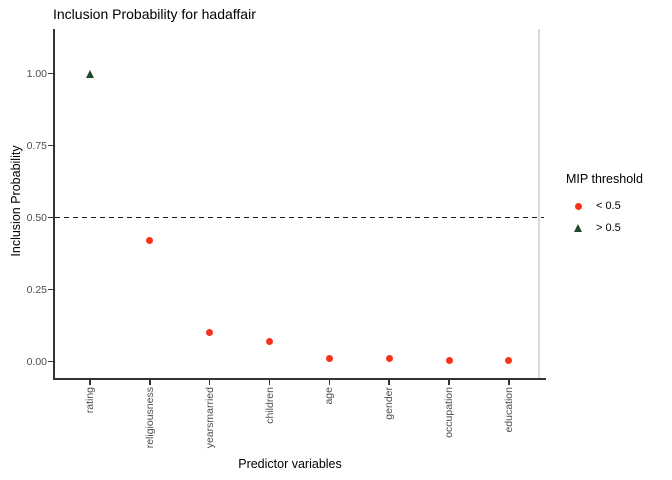 This screenshot has height=480, width=672. Describe the element at coordinates (150, 241) in the screenshot. I see `data-point-religiousness` at that location.